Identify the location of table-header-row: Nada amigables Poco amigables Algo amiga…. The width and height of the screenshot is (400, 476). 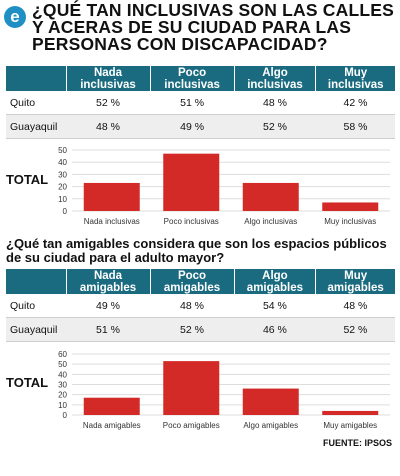
(200, 281).